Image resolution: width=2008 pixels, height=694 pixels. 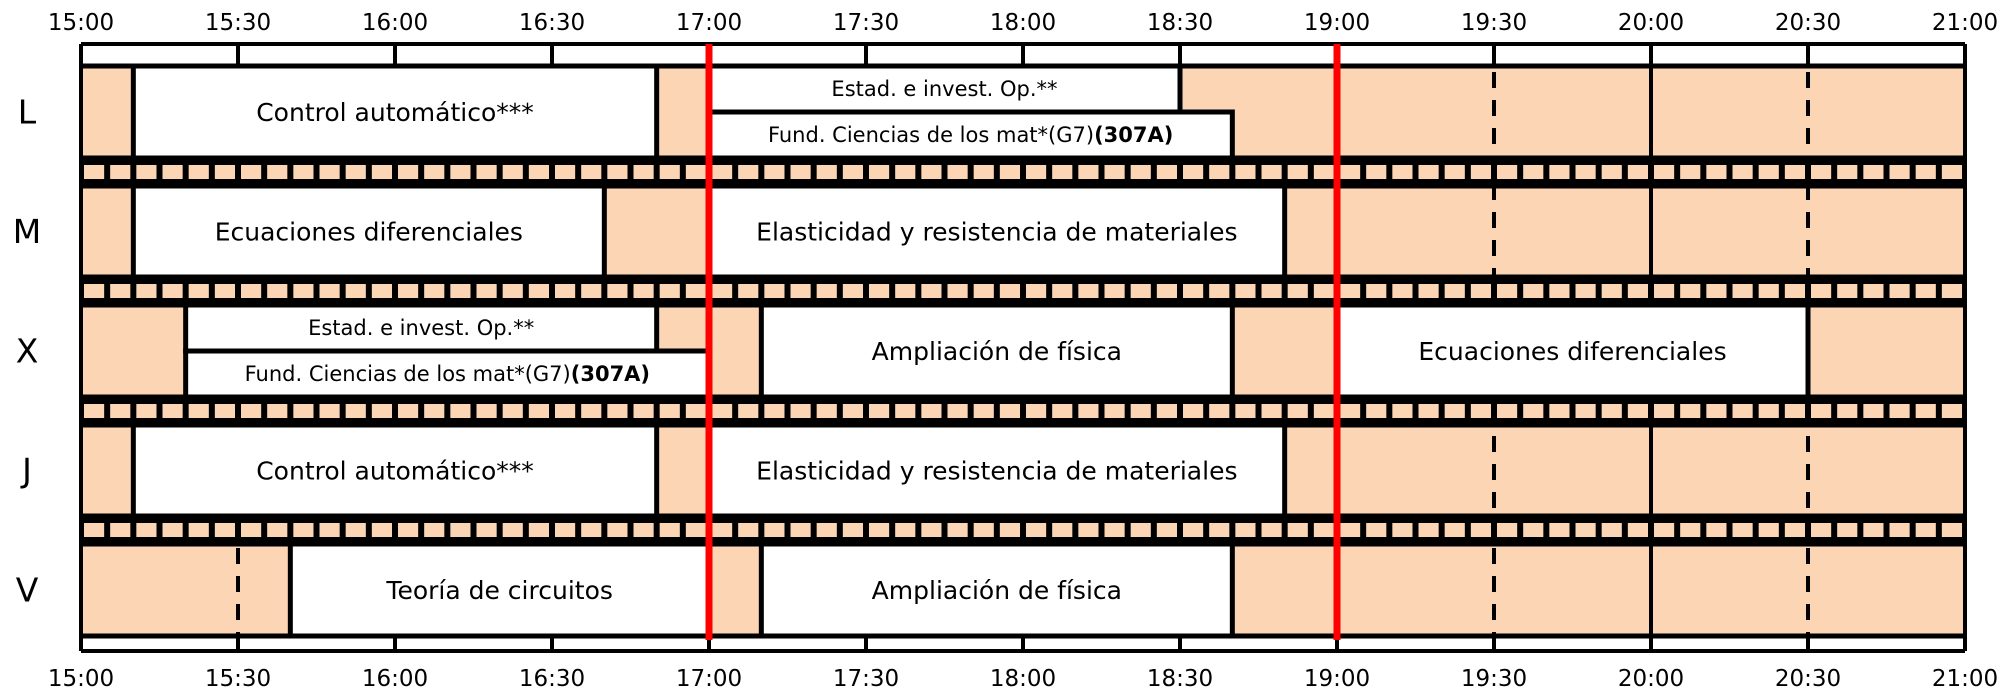 I want to click on time-label-top: 18:30, so click(x=1180, y=23).